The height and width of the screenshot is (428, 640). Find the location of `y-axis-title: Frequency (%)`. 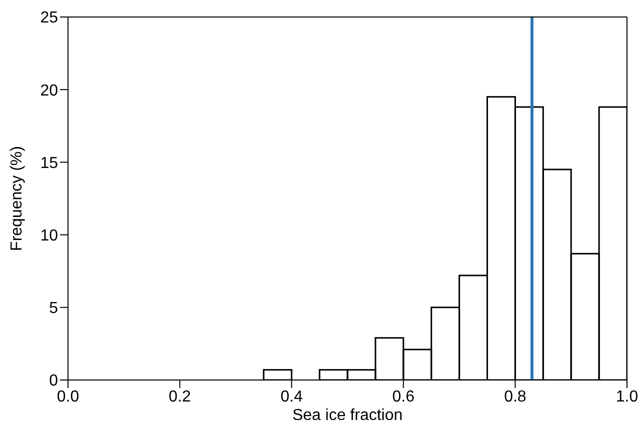

y-axis-title: Frequency (%) is located at coordinates (17, 198).